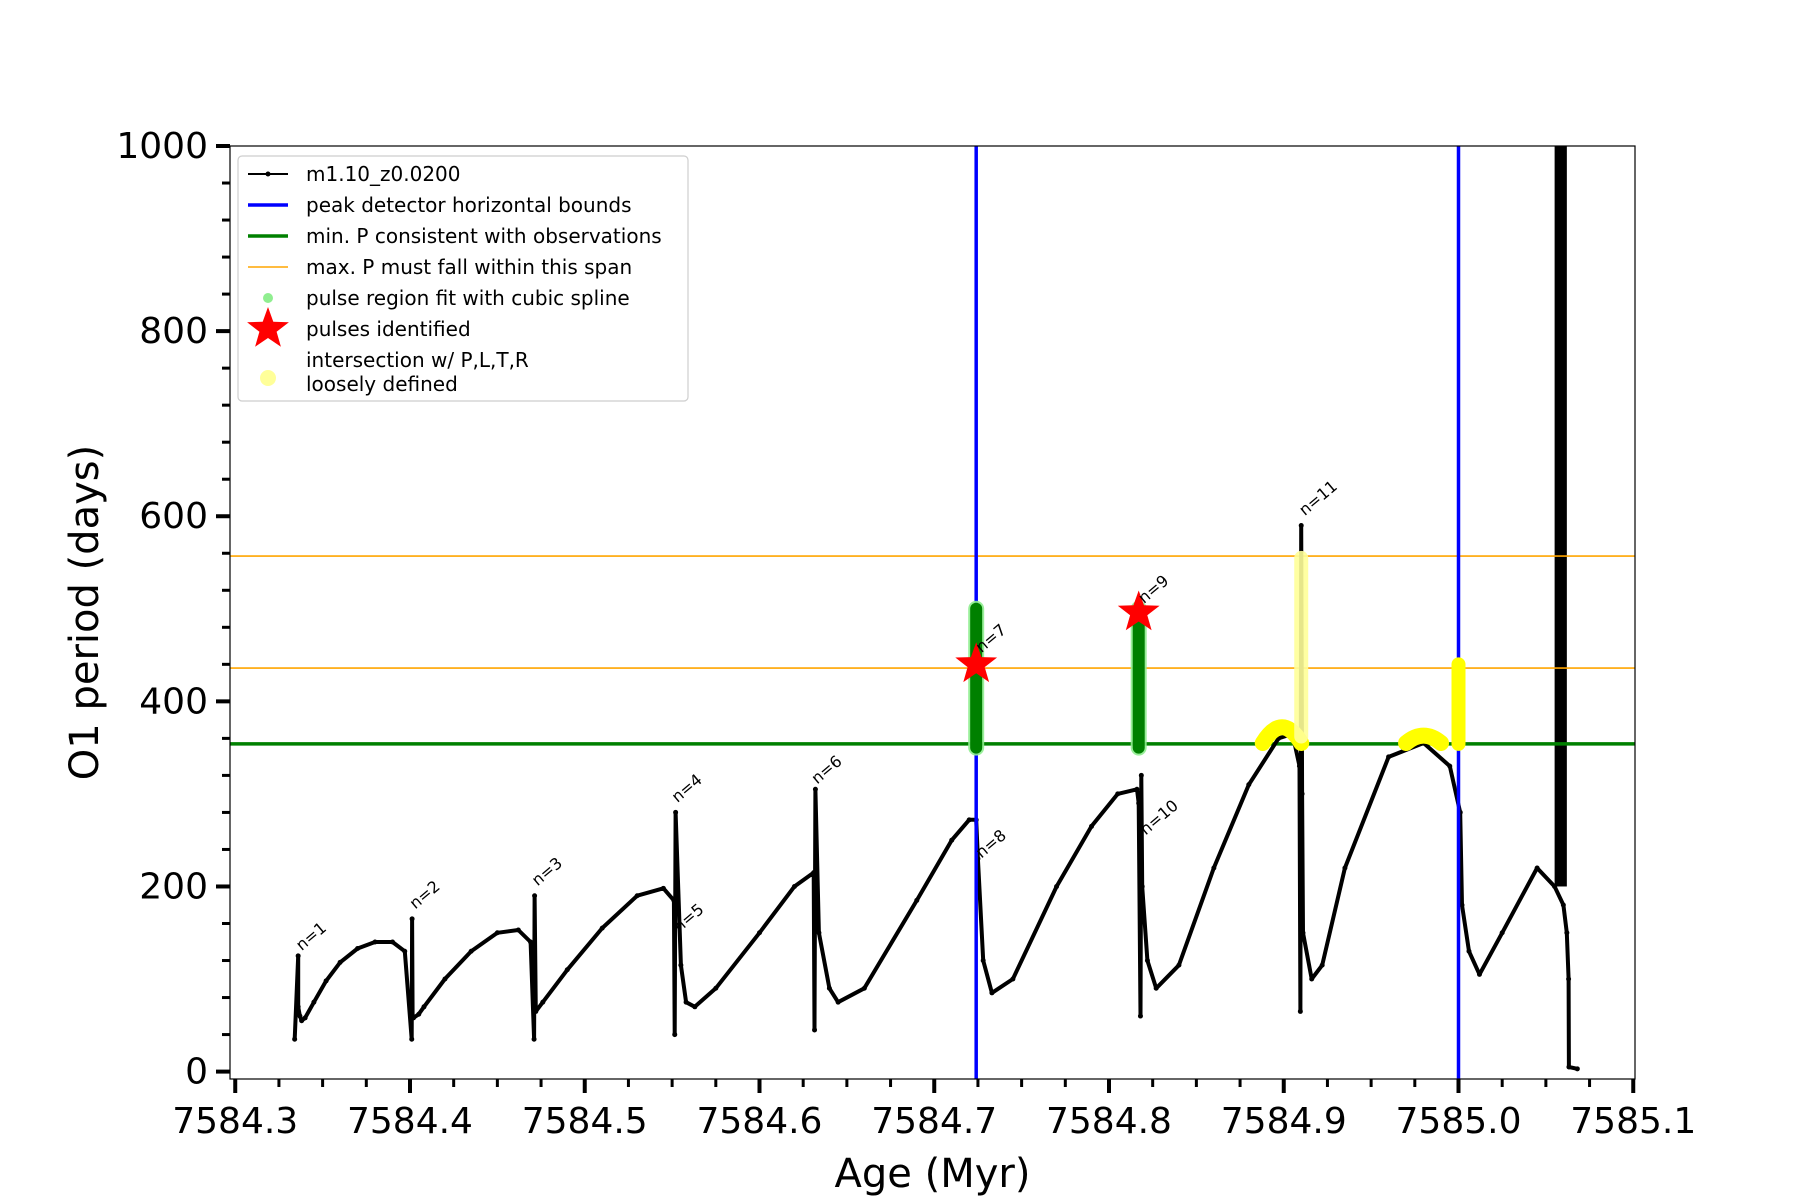  Describe the element at coordinates (933, 1174) in the screenshot. I see `x-axis-title: Age (Myr)` at that location.